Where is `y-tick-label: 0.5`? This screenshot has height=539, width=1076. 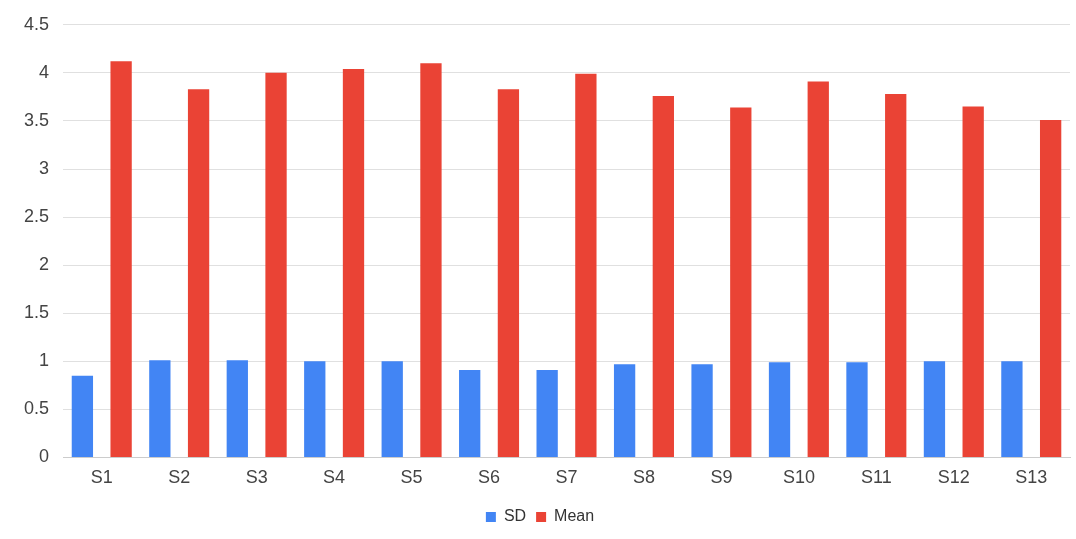
y-tick-label: 0.5 is located at coordinates (36, 408).